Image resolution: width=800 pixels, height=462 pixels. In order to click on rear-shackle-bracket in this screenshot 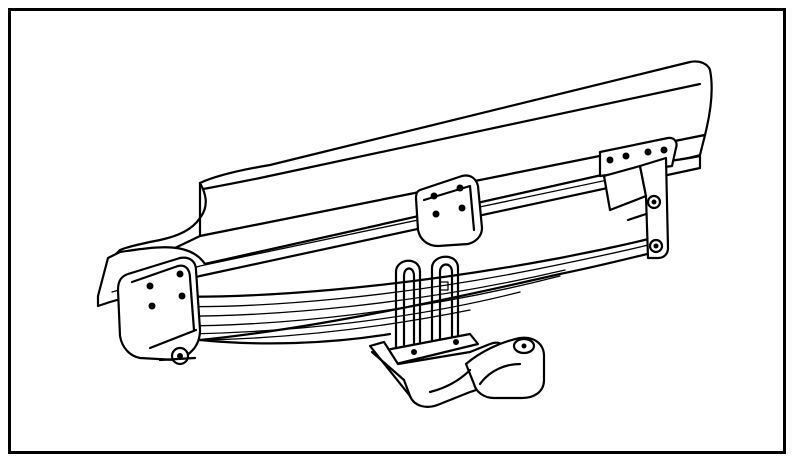, I will do `click(638, 198)`.